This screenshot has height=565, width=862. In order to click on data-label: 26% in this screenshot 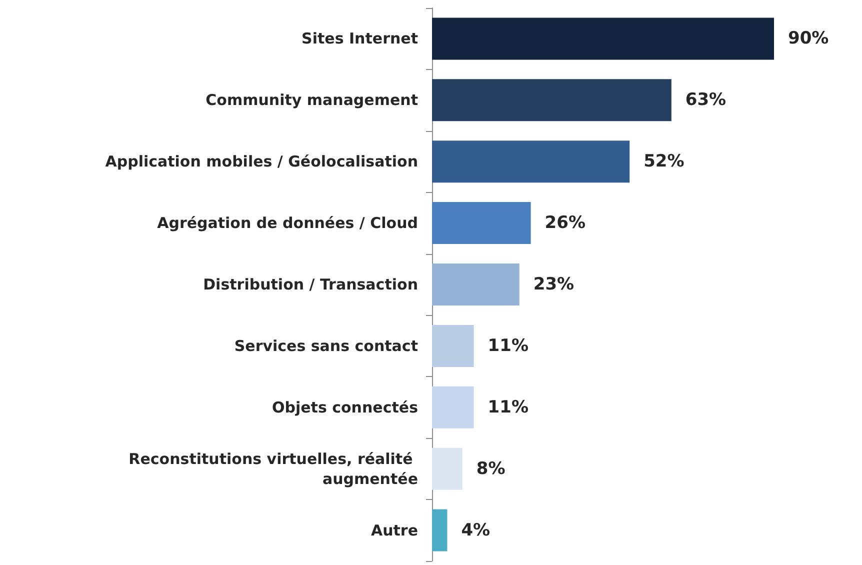, I will do `click(565, 223)`.